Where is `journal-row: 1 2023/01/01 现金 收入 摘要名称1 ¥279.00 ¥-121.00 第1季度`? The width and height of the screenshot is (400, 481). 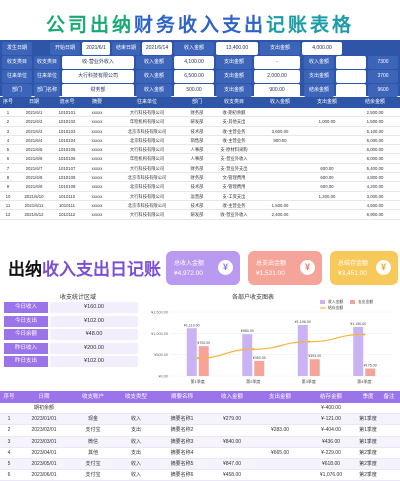 journal-row: 1 2023/01/01 现金 收入 摘要名称1 ¥279.00 ¥-121.00 第1季度 is located at coordinates (200, 420).